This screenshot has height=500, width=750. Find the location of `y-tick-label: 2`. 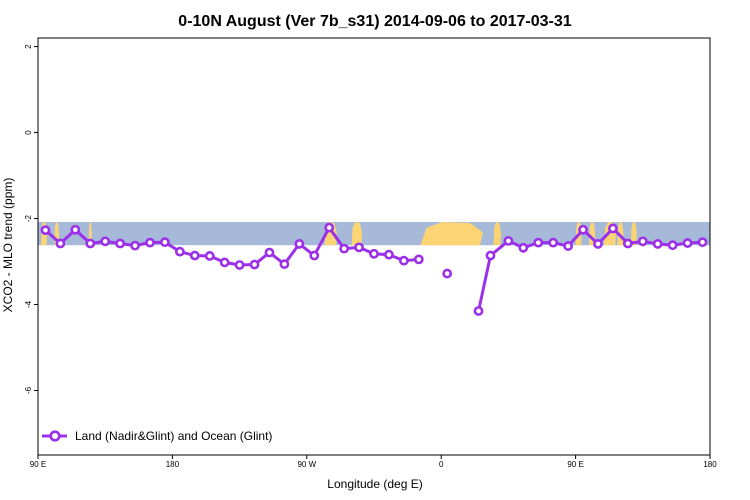

y-tick-label: 2 is located at coordinates (28, 46).